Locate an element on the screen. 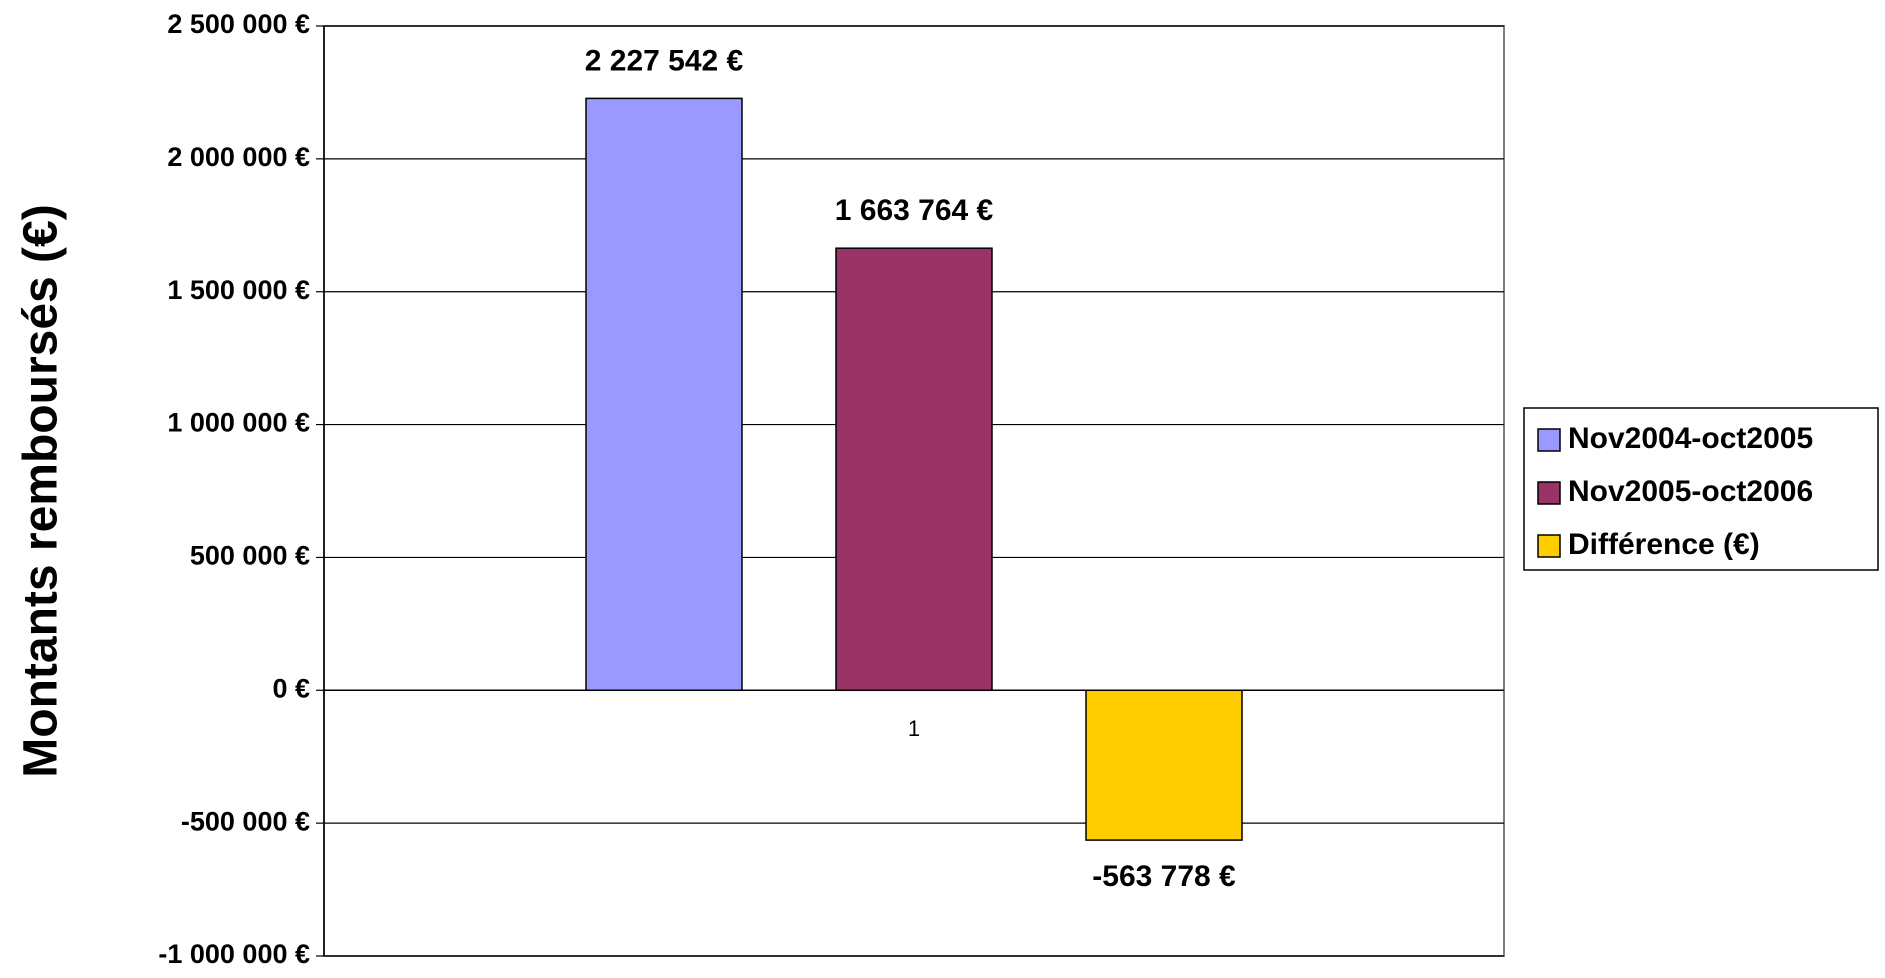 This screenshot has width=1885, height=978. y-tick-label: 2 000 000 € is located at coordinates (238, 157).